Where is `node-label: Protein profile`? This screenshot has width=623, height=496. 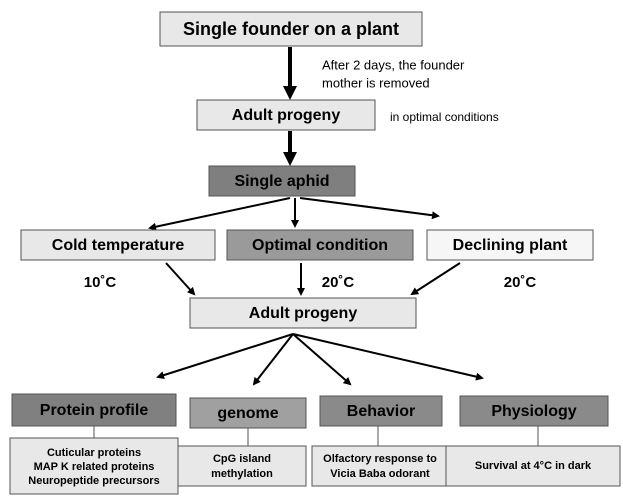
node-label: Protein profile is located at coordinates (94, 410).